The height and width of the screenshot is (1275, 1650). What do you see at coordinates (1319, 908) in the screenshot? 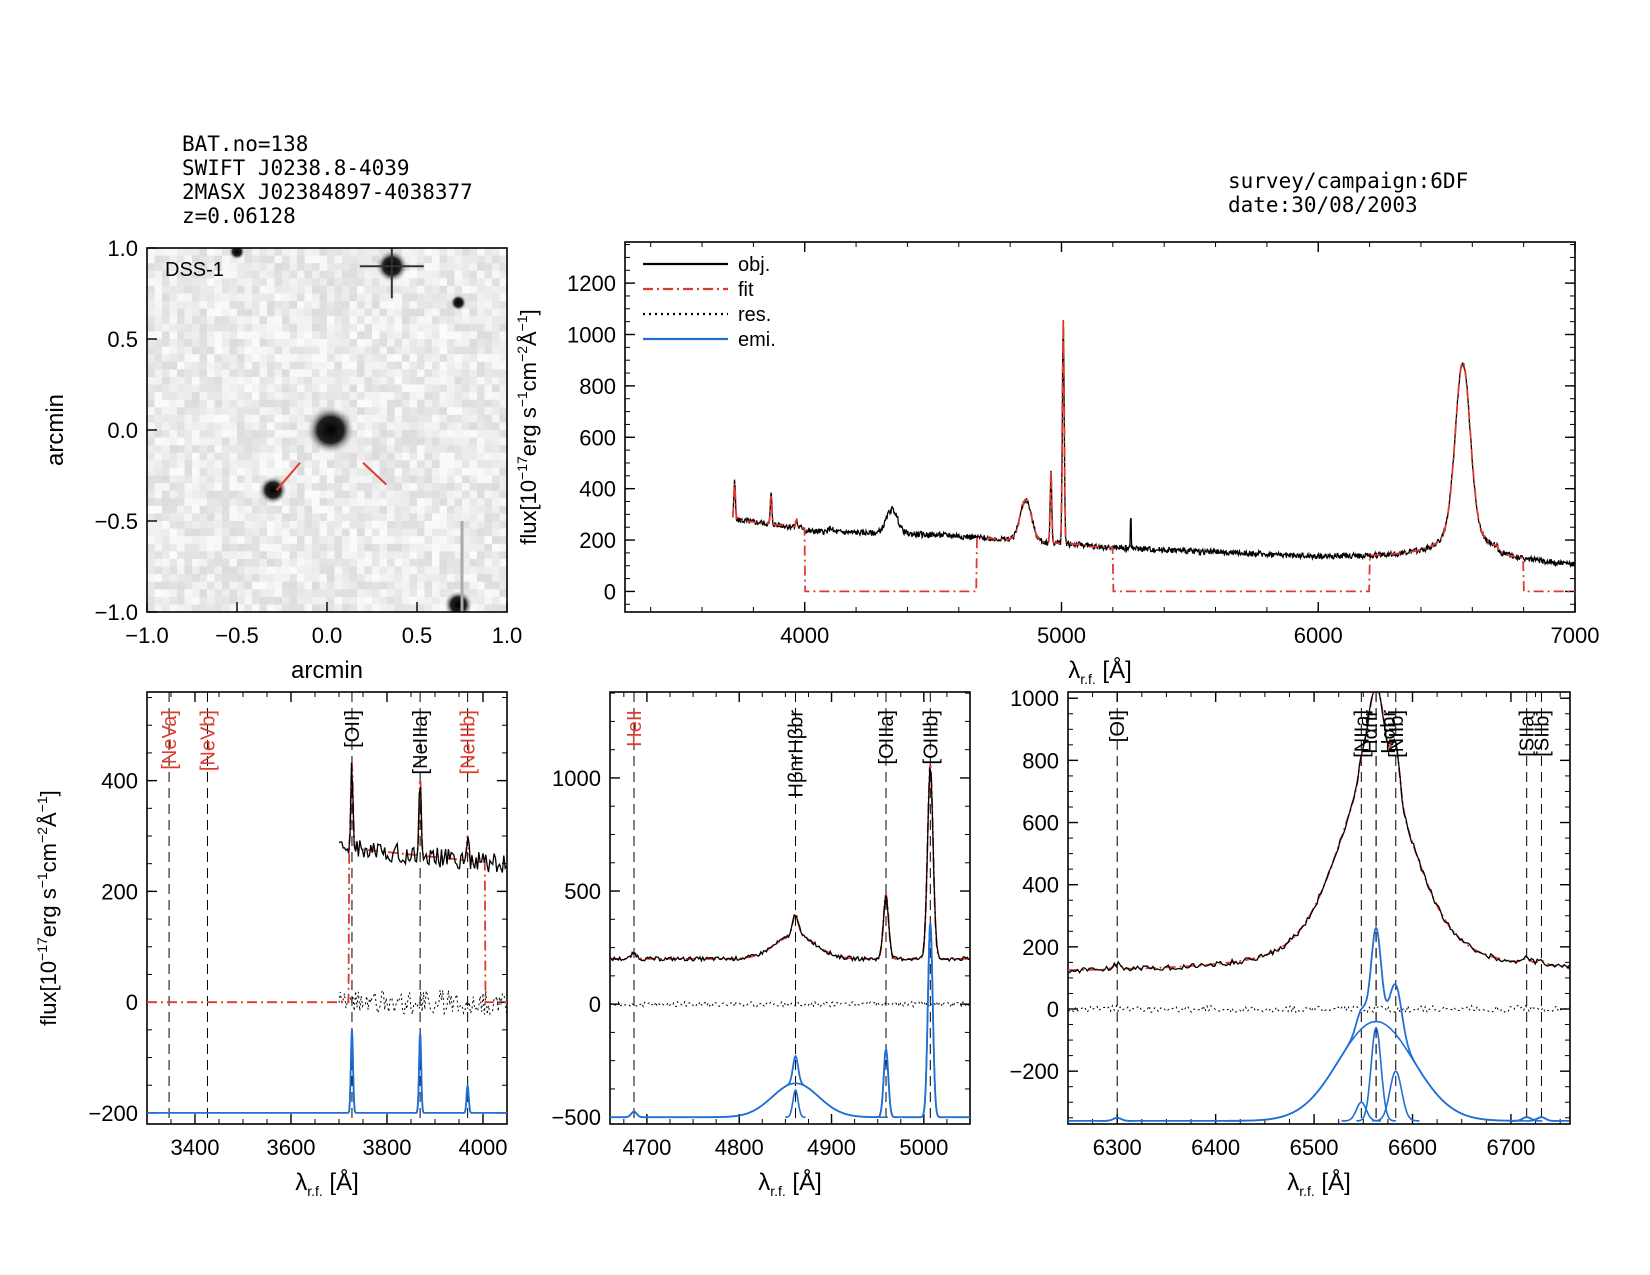
I see `halpha-region-chart-plot-area` at bounding box center [1319, 908].